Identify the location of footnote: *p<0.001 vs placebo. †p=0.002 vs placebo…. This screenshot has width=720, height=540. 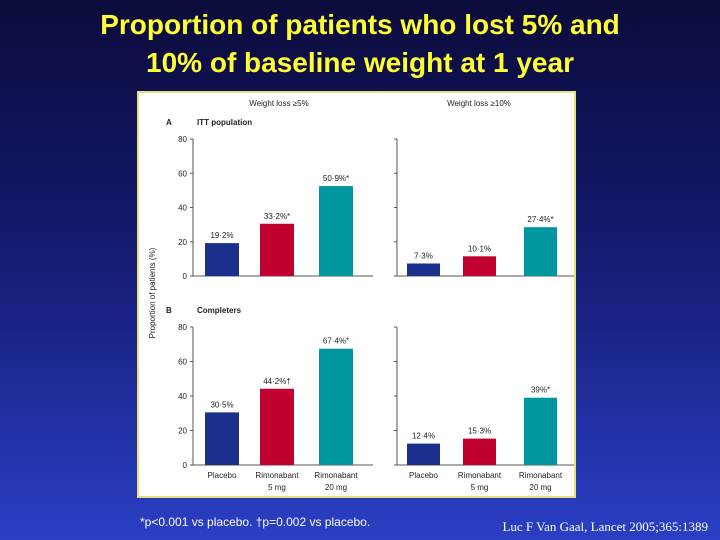
(255, 522).